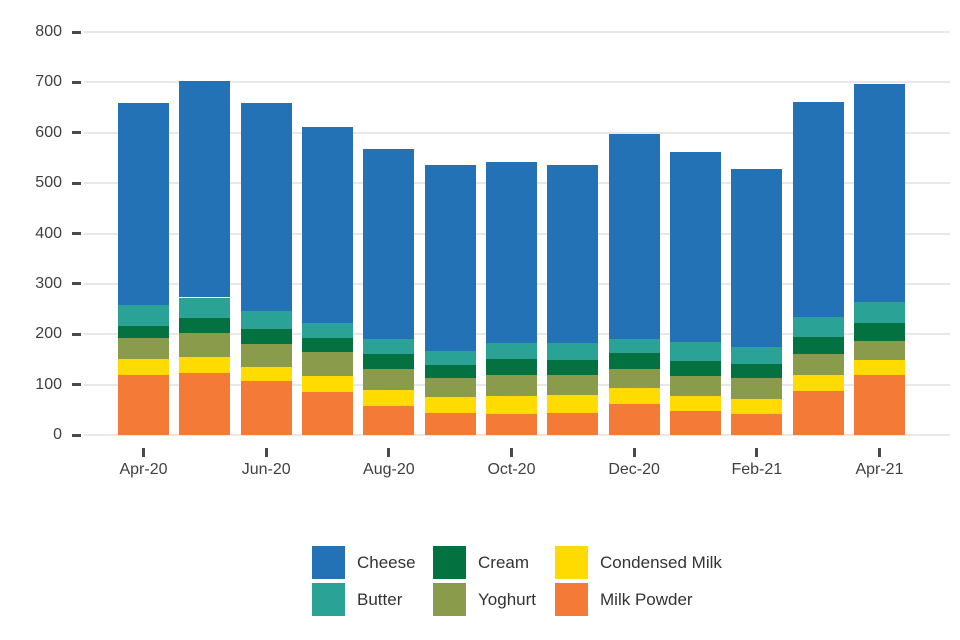 Image resolution: width=960 pixels, height=640 pixels. What do you see at coordinates (646, 599) in the screenshot?
I see `legend-label: Milk Powder` at bounding box center [646, 599].